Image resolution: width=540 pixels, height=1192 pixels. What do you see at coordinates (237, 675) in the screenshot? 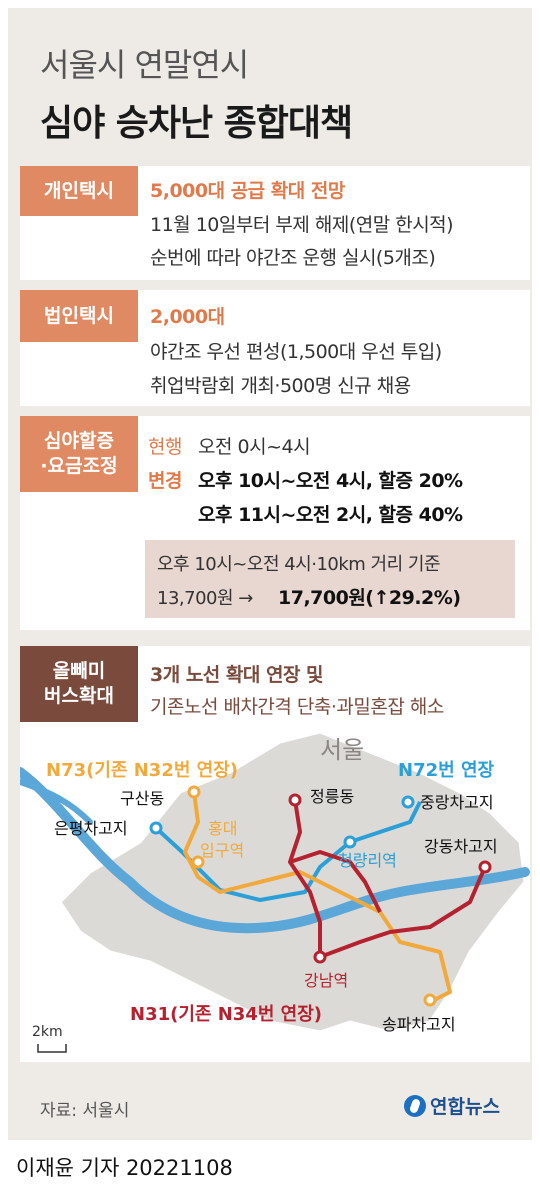
I see `bus-headline: 3개 노선 확대 연장 및` at bounding box center [237, 675].